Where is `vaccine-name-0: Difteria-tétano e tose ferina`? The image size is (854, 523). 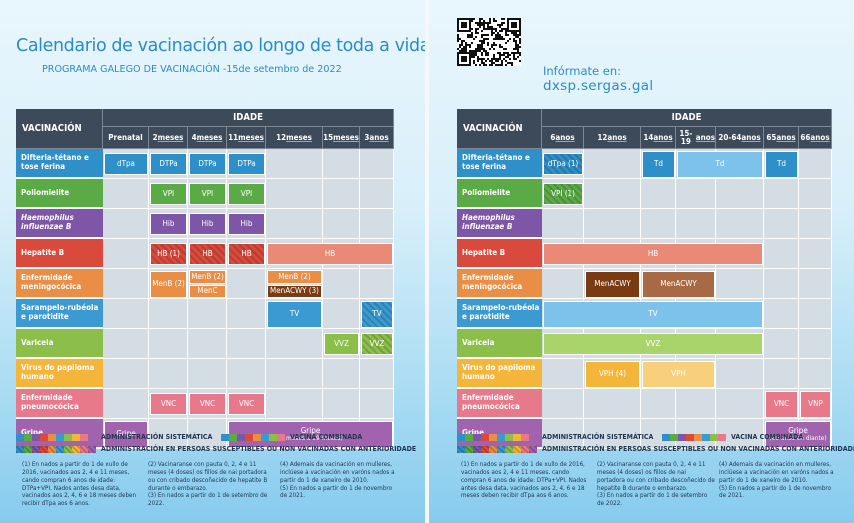
vaccine-name-0: Difteria-tétano e tose ferina is located at coordinates (59, 164).